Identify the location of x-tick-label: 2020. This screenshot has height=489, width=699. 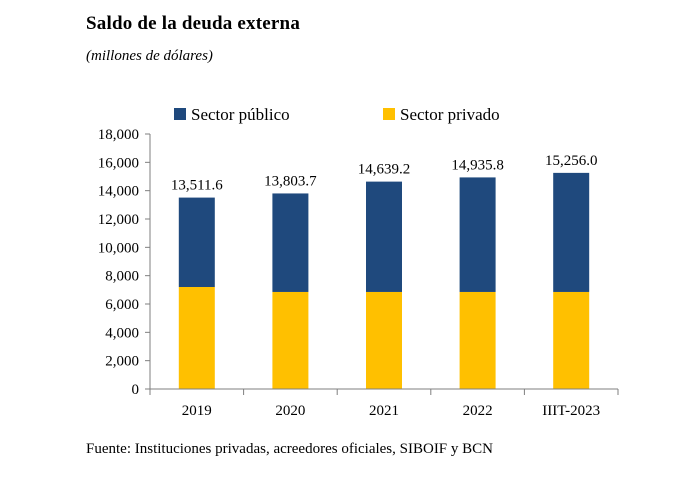
(290, 411).